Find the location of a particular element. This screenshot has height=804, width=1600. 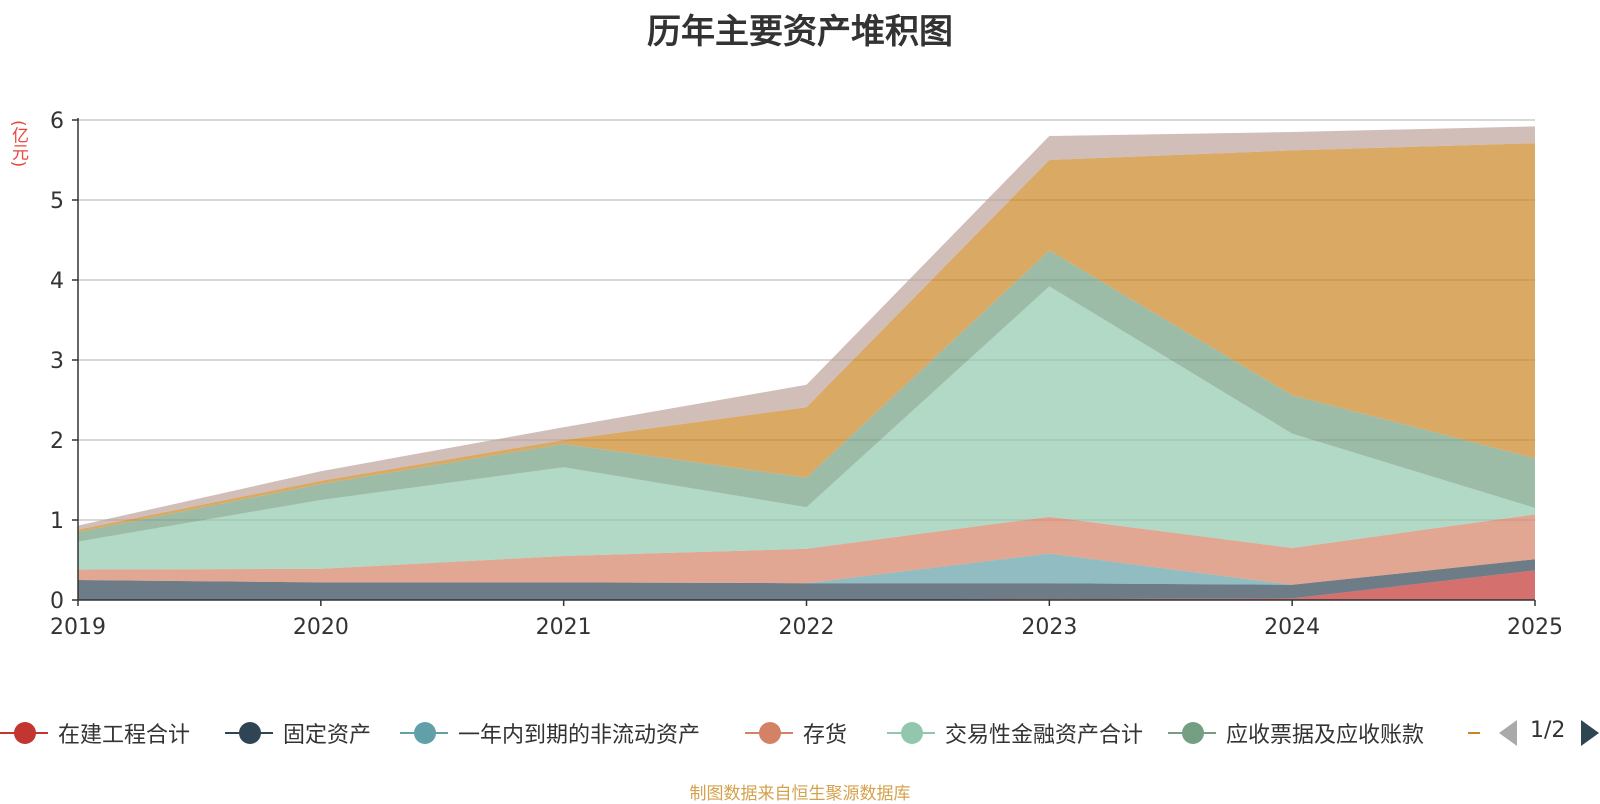

legend-item-5: 交易性金融资产合计 is located at coordinates (1015, 733).